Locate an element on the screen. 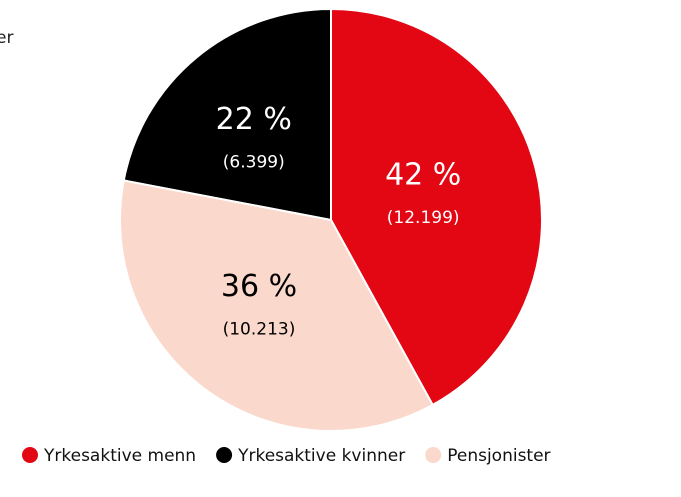 This screenshot has height=497, width=681. slice-count: (10.213) is located at coordinates (259, 329).